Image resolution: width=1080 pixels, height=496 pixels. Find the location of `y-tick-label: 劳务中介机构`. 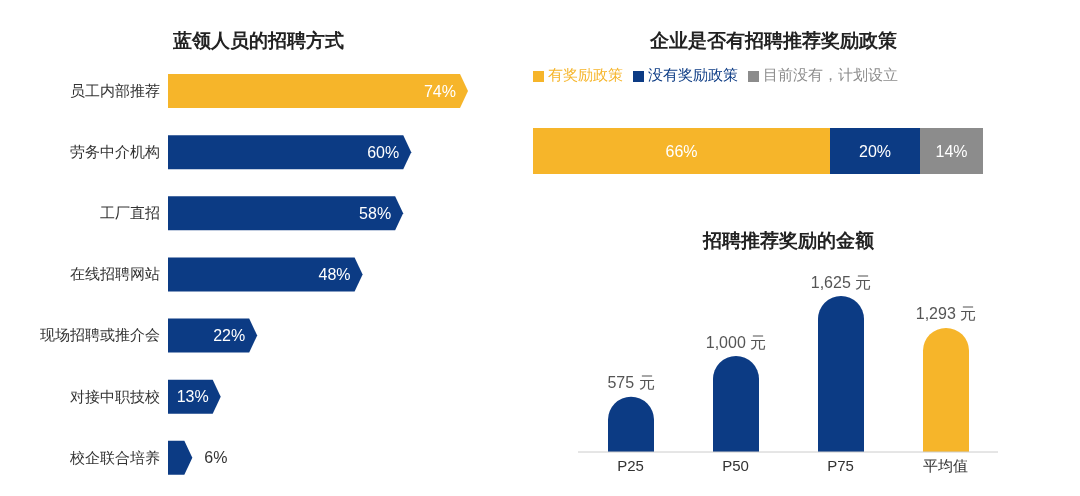

y-tick-label: 劳务中介机构 is located at coordinates (115, 152).